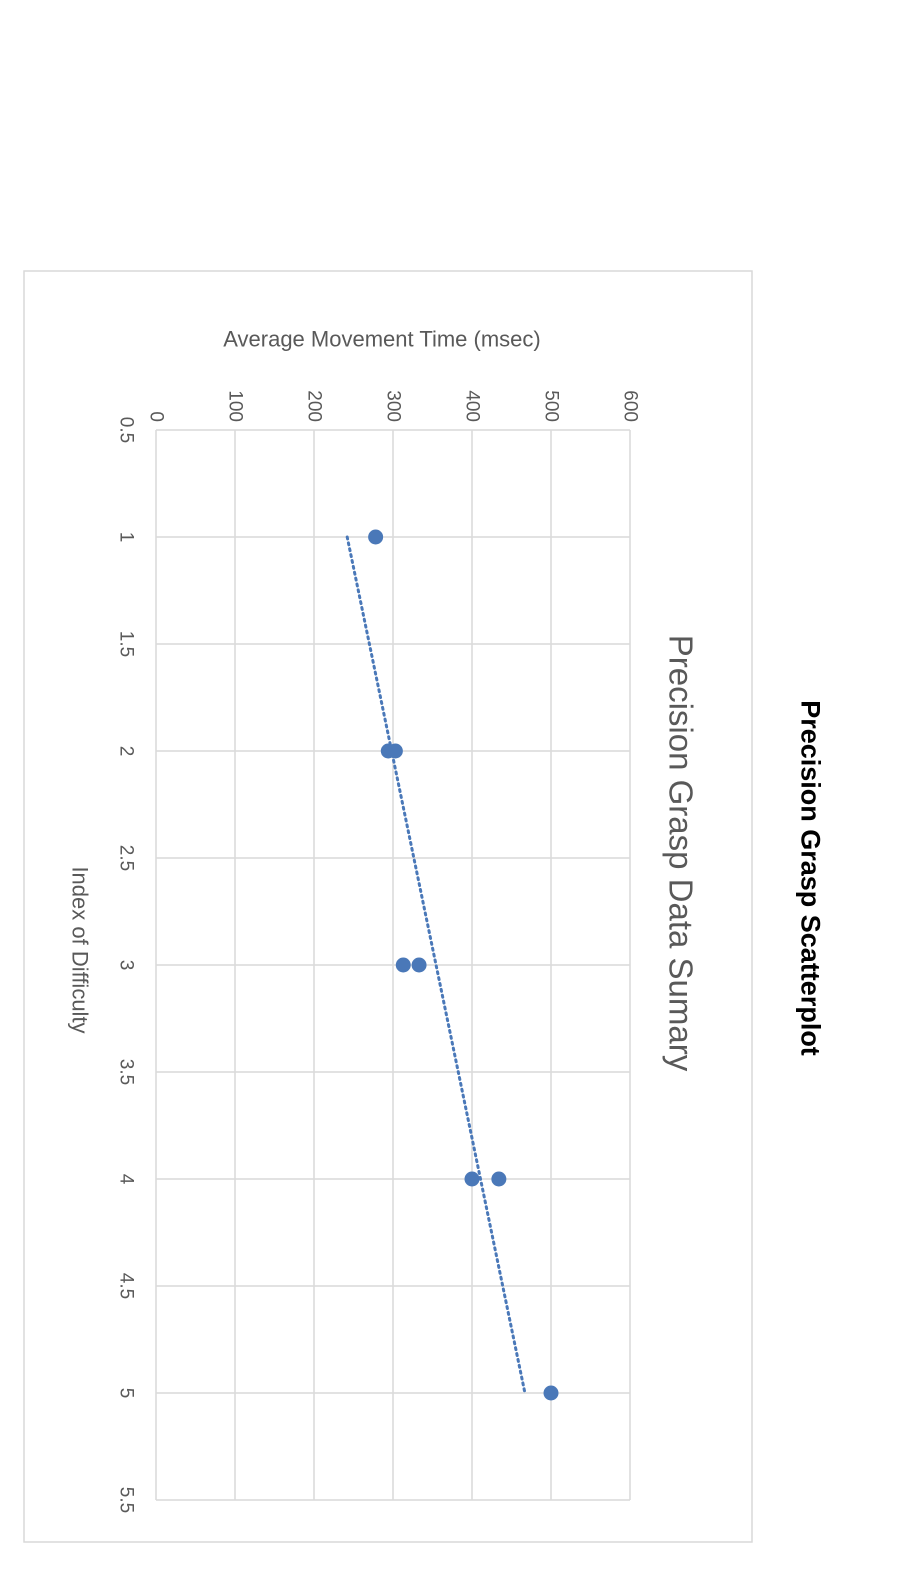  I want to click on y-tick-label: 0, so click(156, 416).